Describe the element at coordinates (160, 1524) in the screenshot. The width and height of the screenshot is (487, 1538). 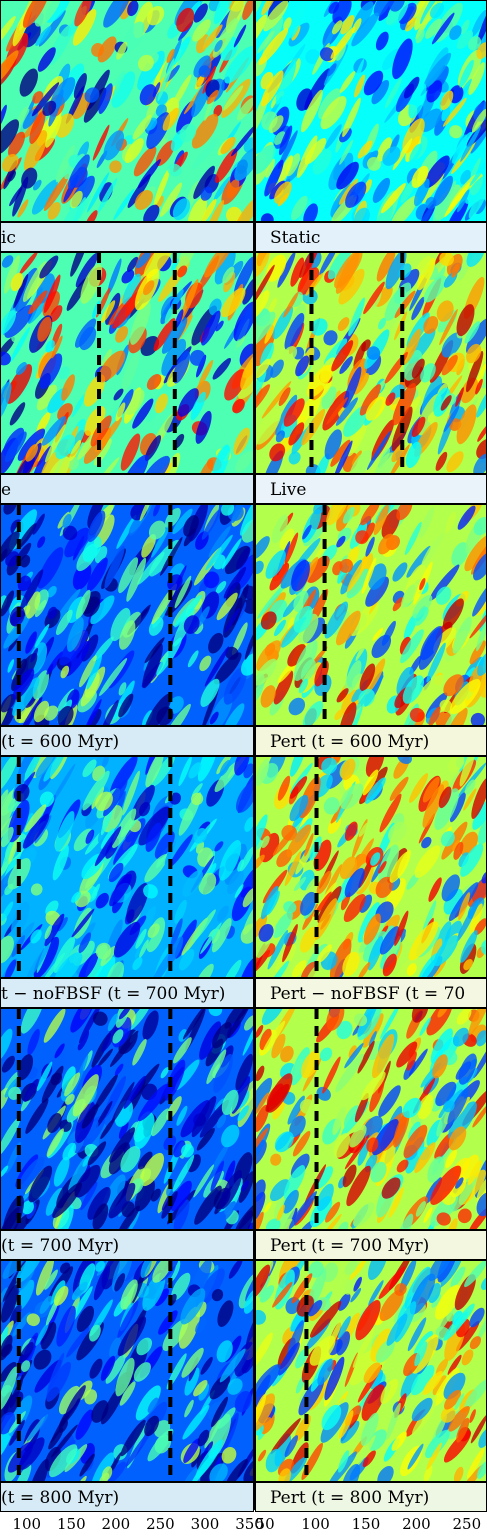
I see `left-x-tick-label: 250` at that location.